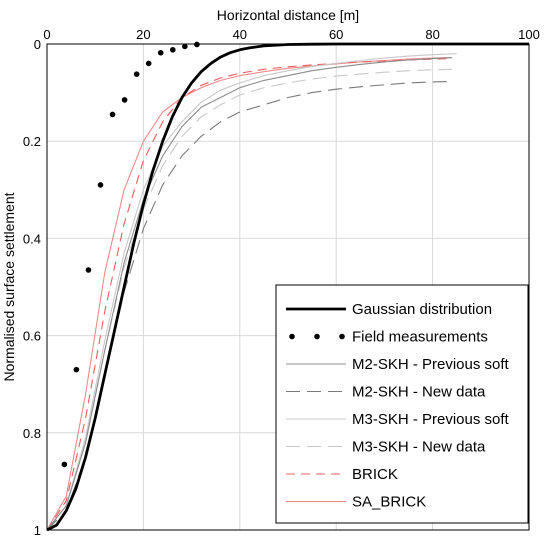 This screenshot has height=543, width=550. I want to click on legend-label-m2-skh-previous-soft: M2-SKH - Previous soft, so click(431, 364).